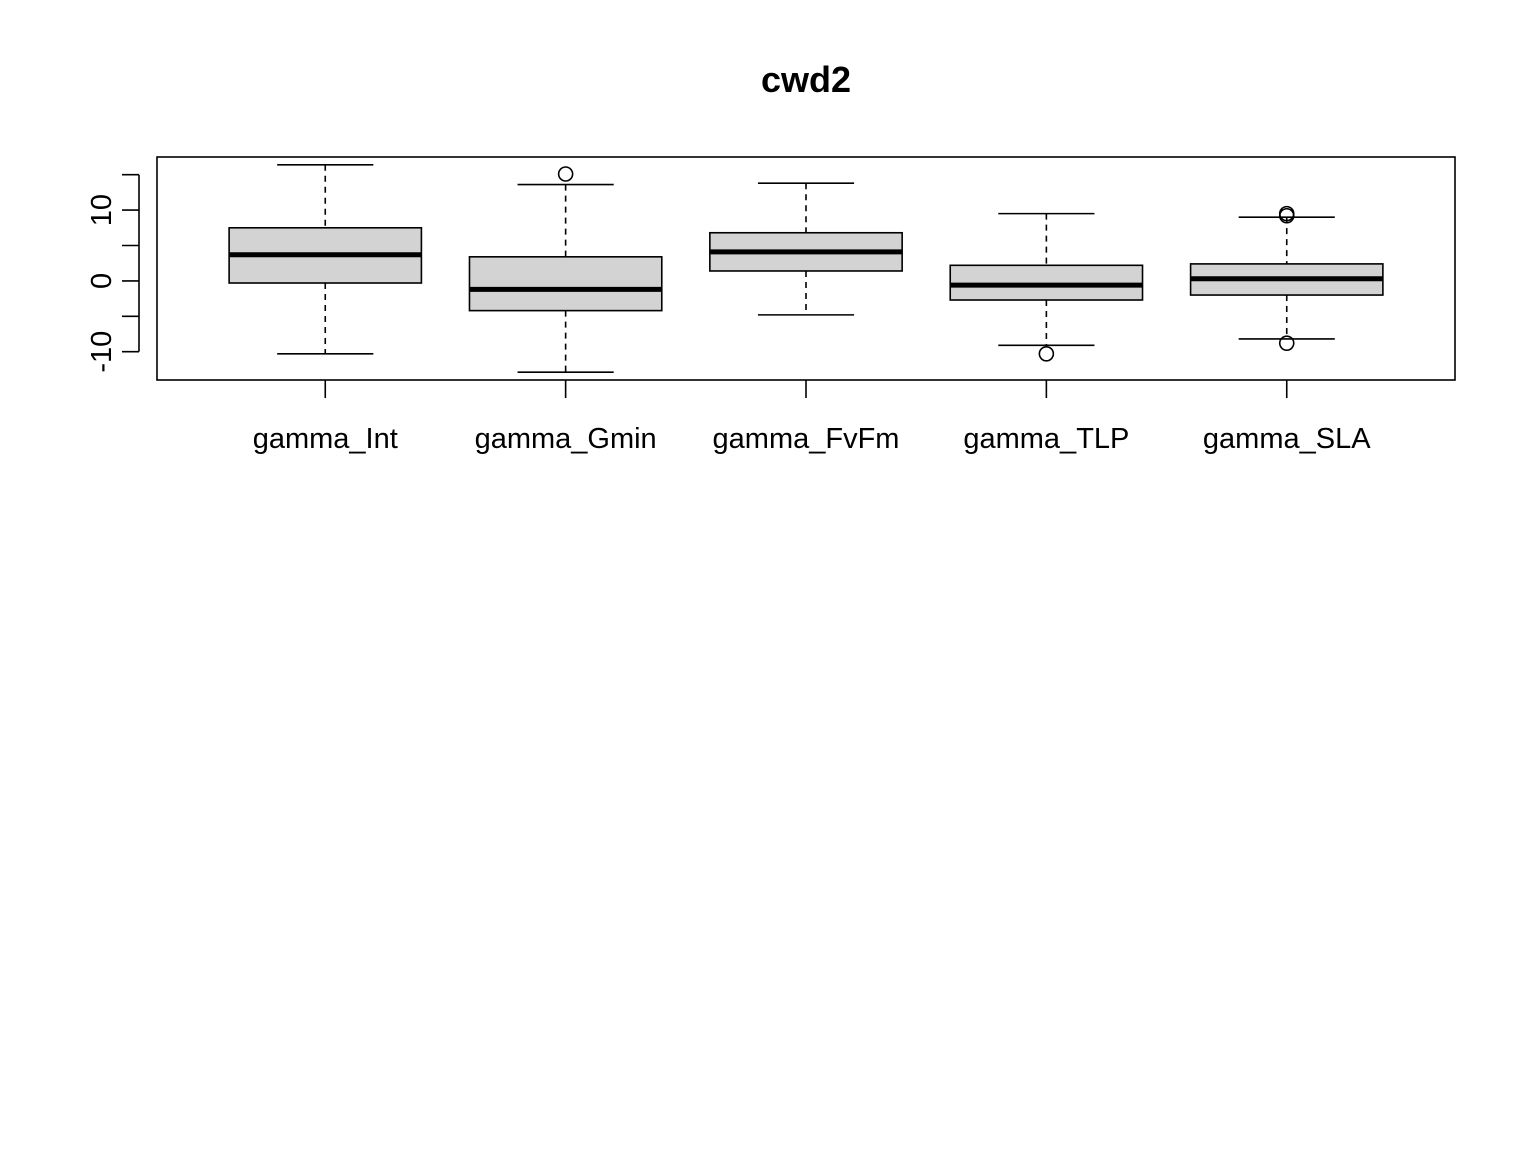 The height and width of the screenshot is (1152, 1536). Describe the element at coordinates (1046, 439) in the screenshot. I see `x-tick-label: gamma_TLP` at that location.